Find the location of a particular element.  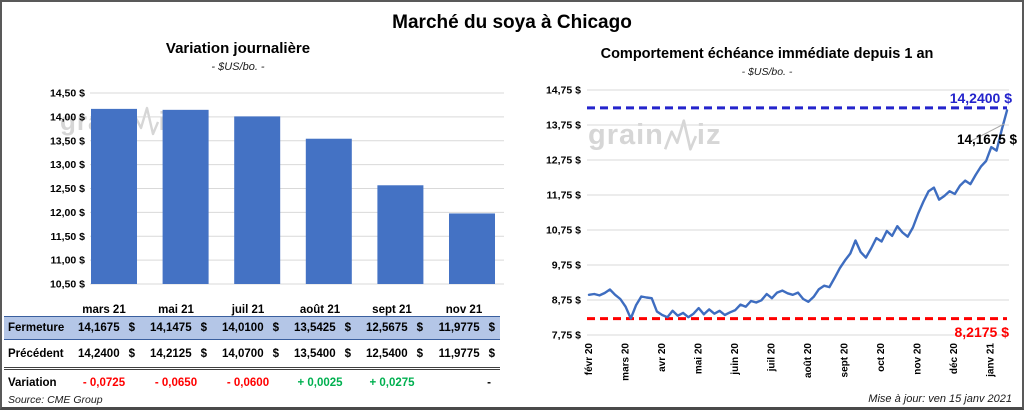

grainwiz-watermark: grain iz is located at coordinates (654, 135).